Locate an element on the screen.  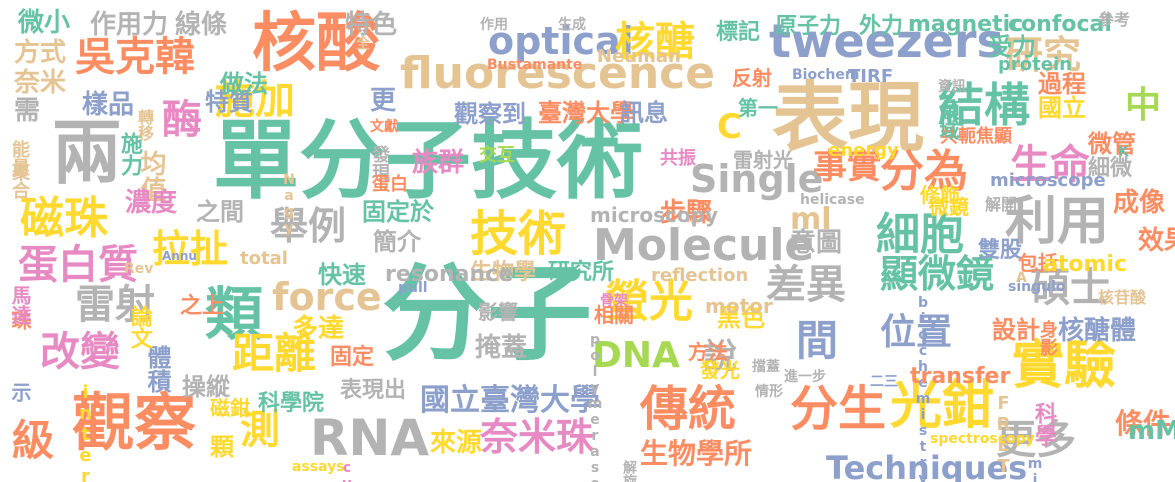
word-166: spectroscopy is located at coordinates (982, 439).